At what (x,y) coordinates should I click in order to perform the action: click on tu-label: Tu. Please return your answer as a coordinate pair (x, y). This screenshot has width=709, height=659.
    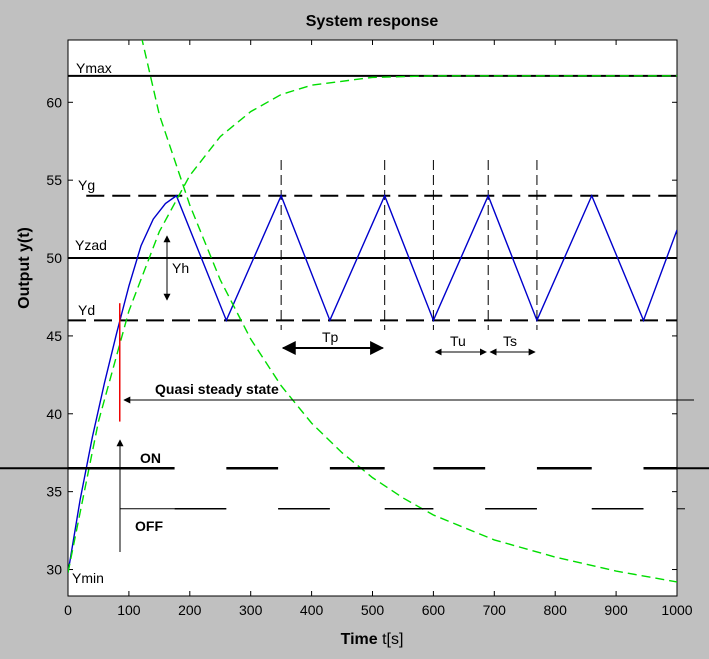
    Looking at the image, I should click on (458, 341).